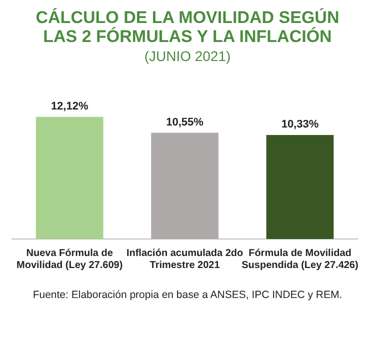  What do you see at coordinates (185, 122) in the screenshot?
I see `data-label: 10,55%` at bounding box center [185, 122].